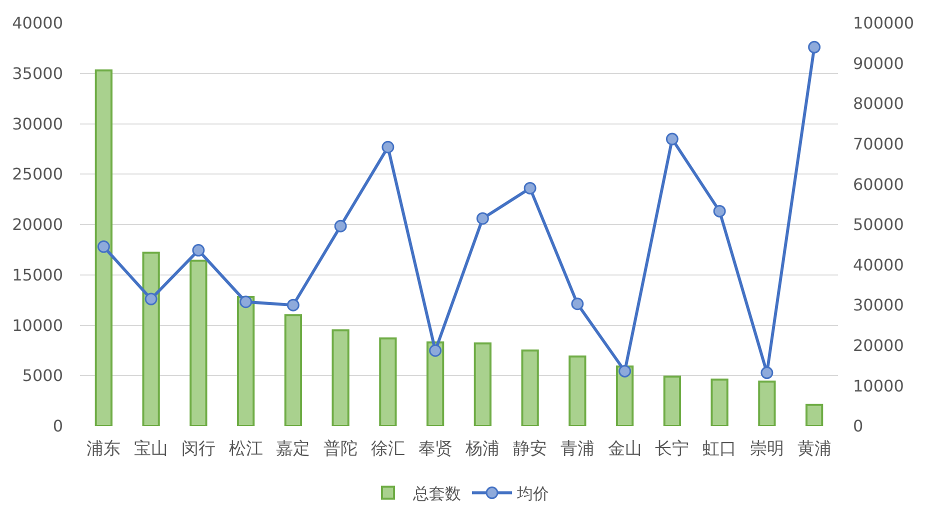 The height and width of the screenshot is (524, 926). What do you see at coordinates (532, 494) in the screenshot?
I see `legend-label: 均价` at bounding box center [532, 494].